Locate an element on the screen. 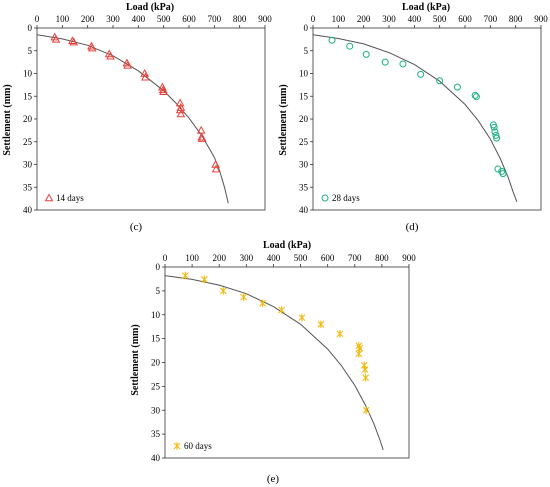  panel-label: (e) is located at coordinates (273, 479).